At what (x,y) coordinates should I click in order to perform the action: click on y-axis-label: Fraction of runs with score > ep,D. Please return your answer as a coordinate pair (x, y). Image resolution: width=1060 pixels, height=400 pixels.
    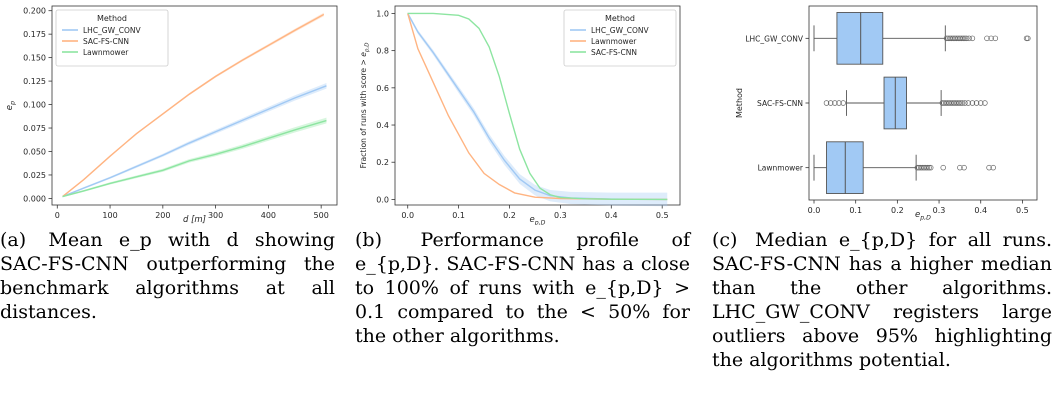
    Looking at the image, I should click on (364, 106).